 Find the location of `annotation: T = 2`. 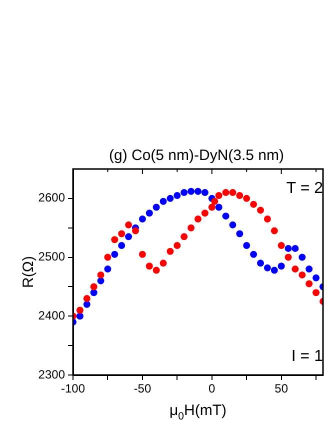

annotation: T = 2 is located at coordinates (305, 188).